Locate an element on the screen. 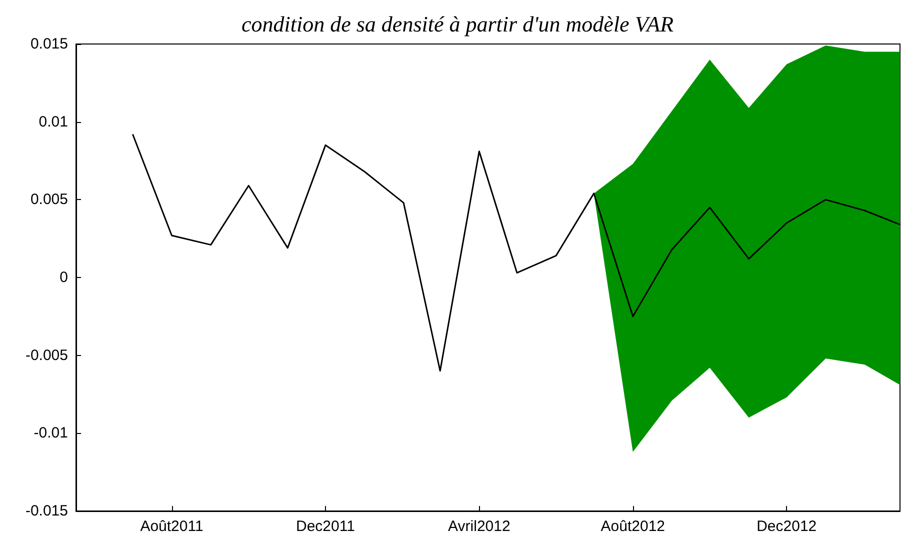 The height and width of the screenshot is (542, 915). y-tick-label: -0.015 is located at coordinates (46, 511).